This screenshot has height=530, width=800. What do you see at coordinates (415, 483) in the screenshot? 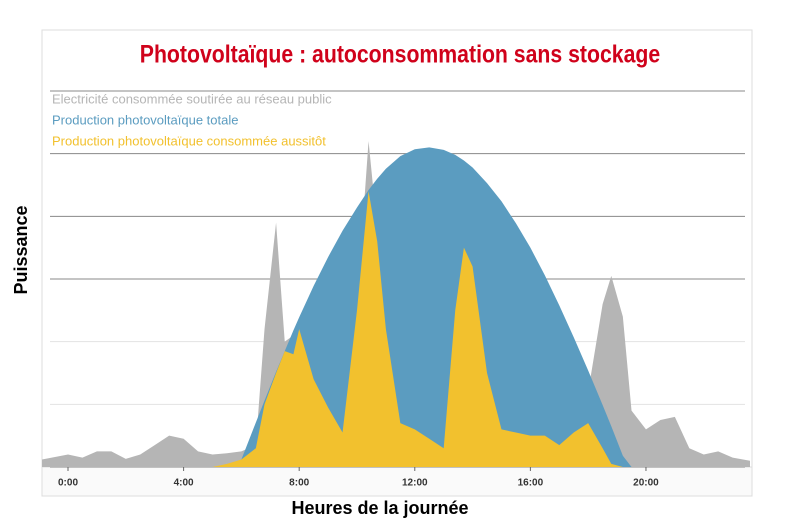
I see `x-tick-label: 12:00` at bounding box center [415, 483].